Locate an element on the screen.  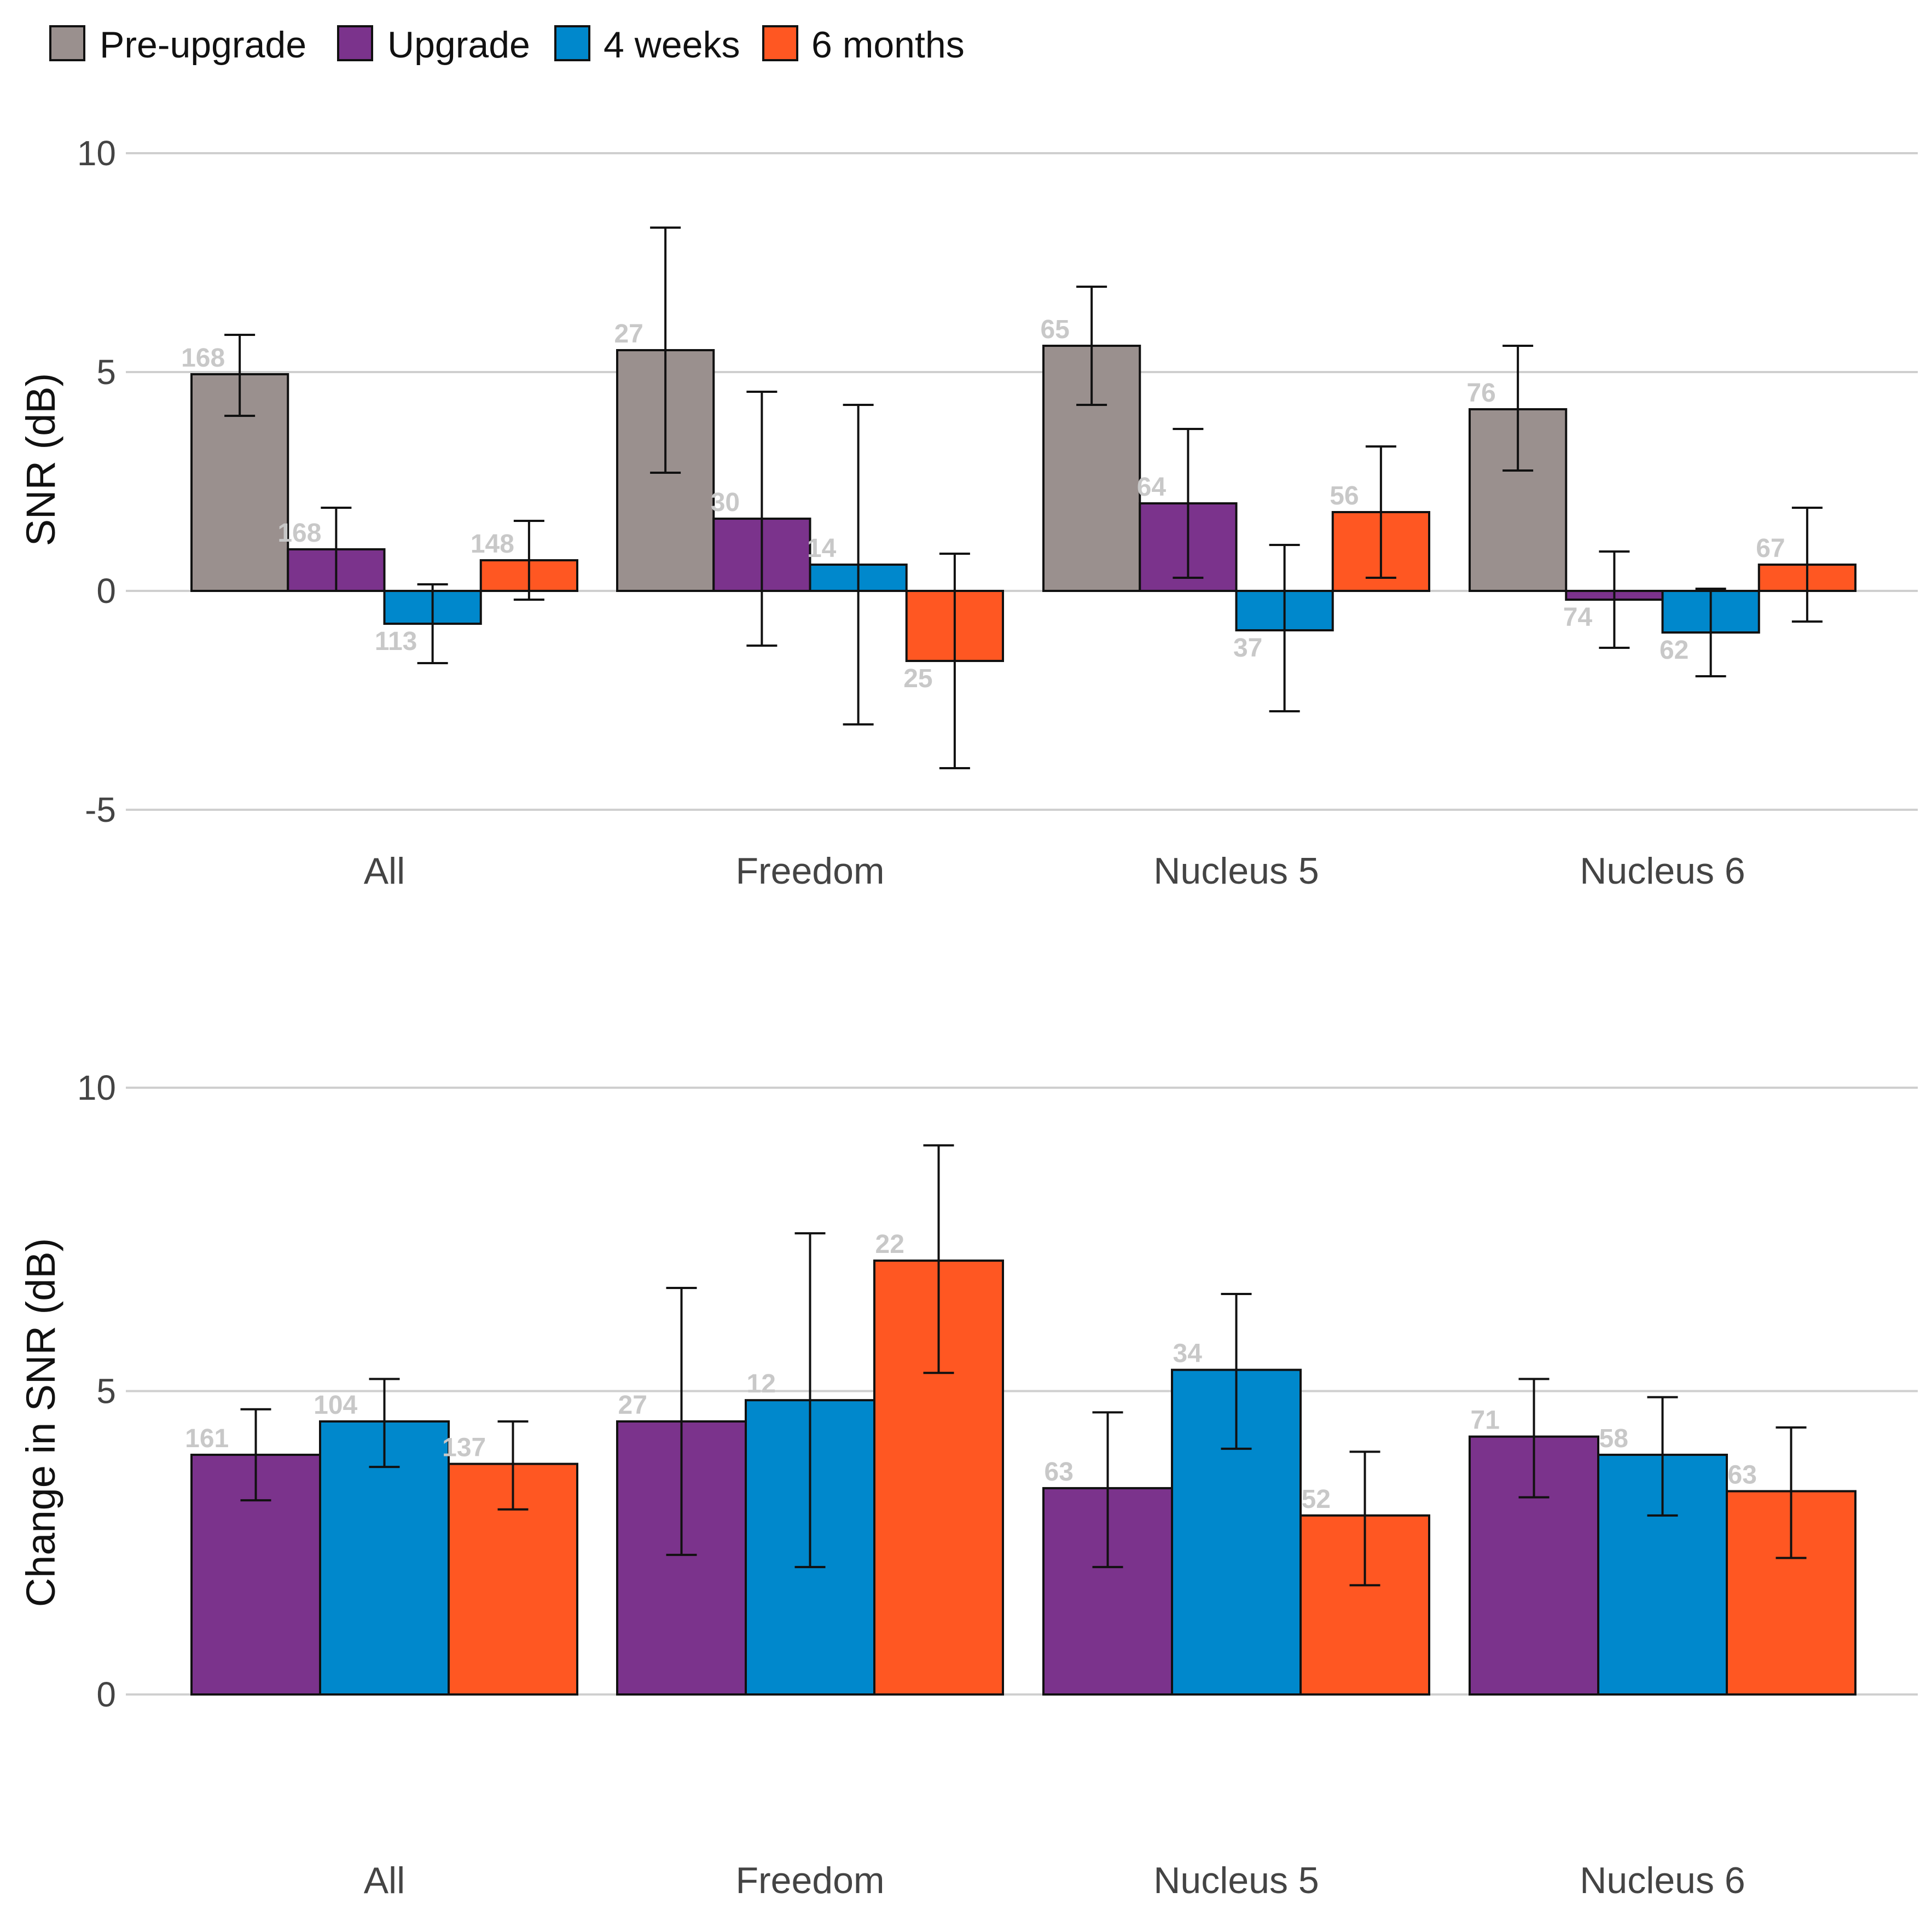
n-label-6-months-freedom: 25 is located at coordinates (917, 678).